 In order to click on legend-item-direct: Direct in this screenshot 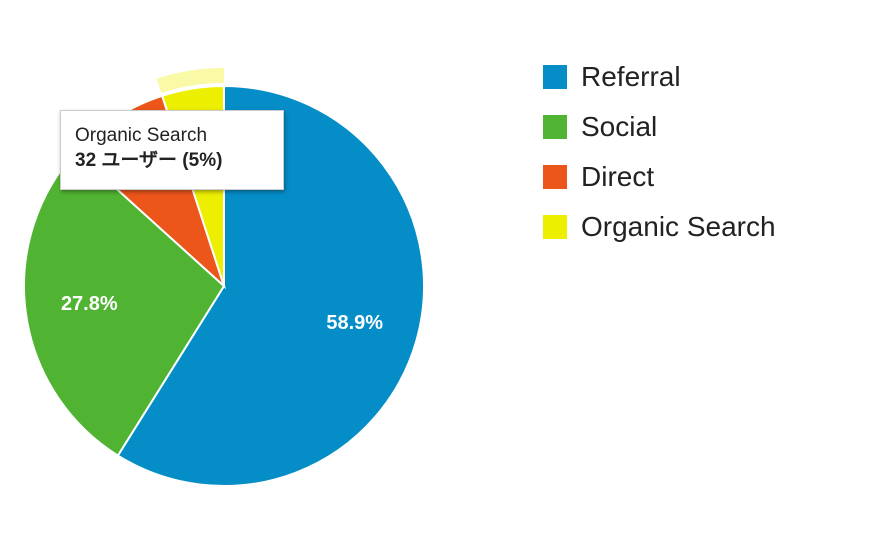, I will do `click(659, 177)`.